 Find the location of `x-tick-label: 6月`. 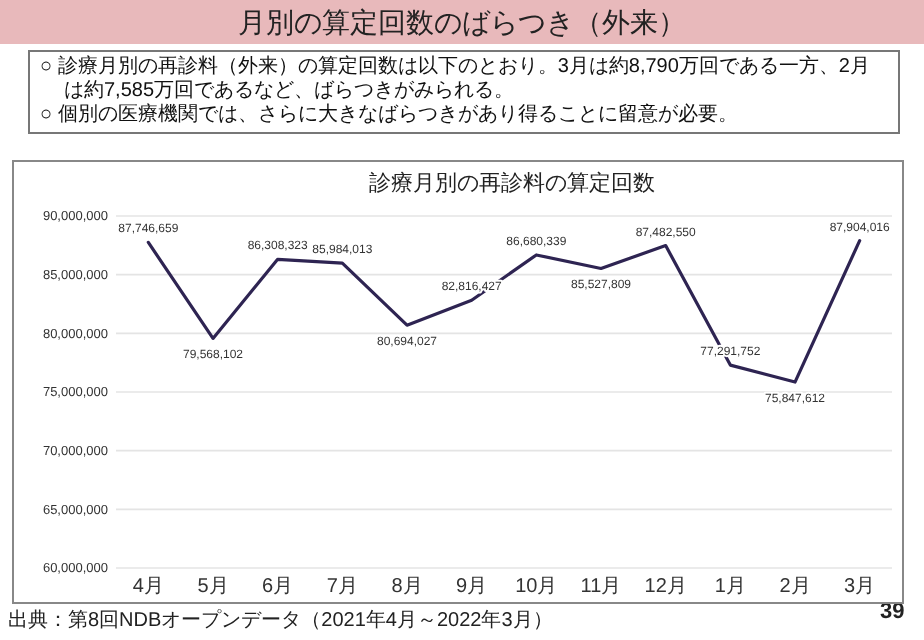

x-tick-label: 6月 is located at coordinates (278, 587).